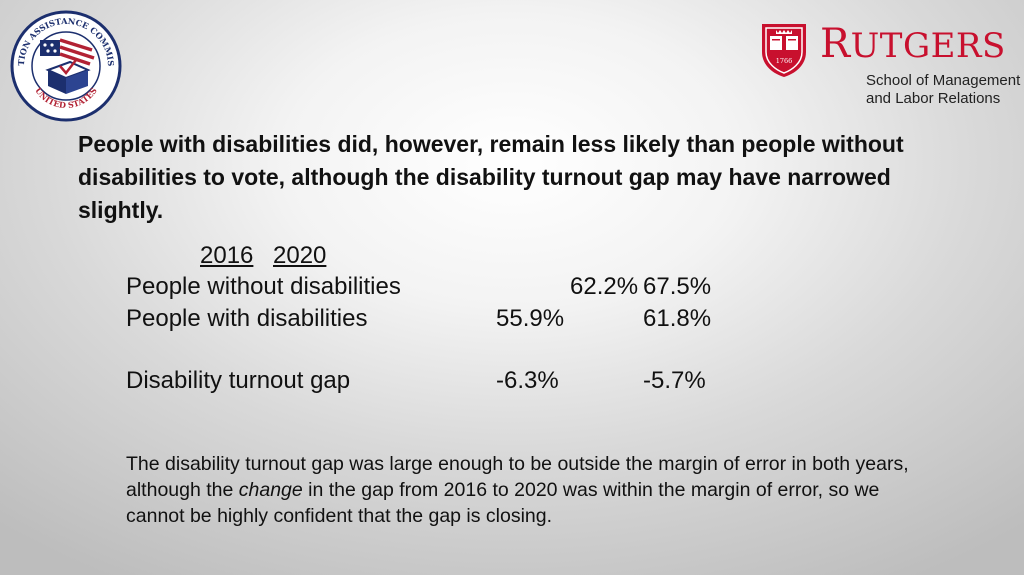 The image size is (1024, 575). What do you see at coordinates (784, 50) in the screenshot?
I see `rutgers-shield-icon: 1766` at bounding box center [784, 50].